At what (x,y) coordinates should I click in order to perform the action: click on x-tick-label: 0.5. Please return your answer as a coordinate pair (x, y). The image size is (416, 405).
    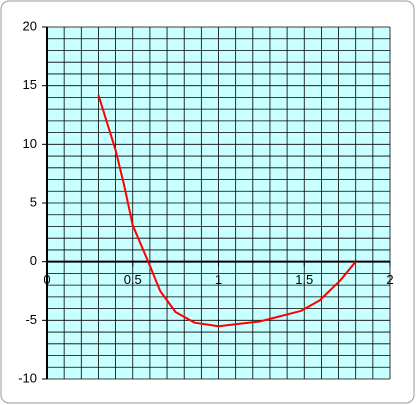
    Looking at the image, I should click on (133, 279).